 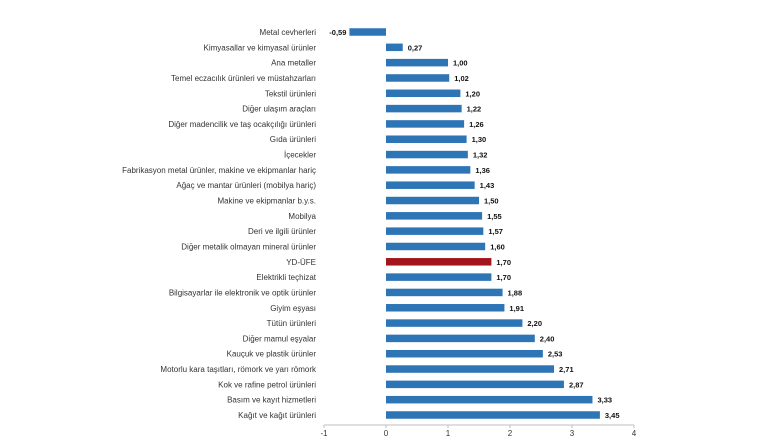 I want to click on category-label: Giyim eşyası, so click(x=293, y=308).